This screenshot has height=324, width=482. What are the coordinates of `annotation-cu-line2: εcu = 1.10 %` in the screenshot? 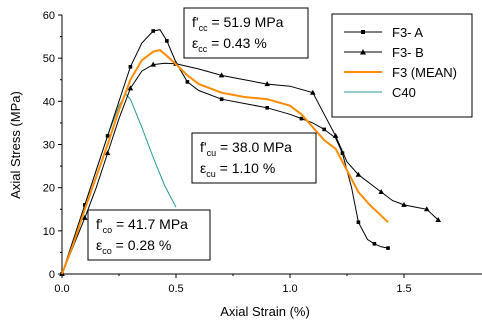 It's located at (237, 169).